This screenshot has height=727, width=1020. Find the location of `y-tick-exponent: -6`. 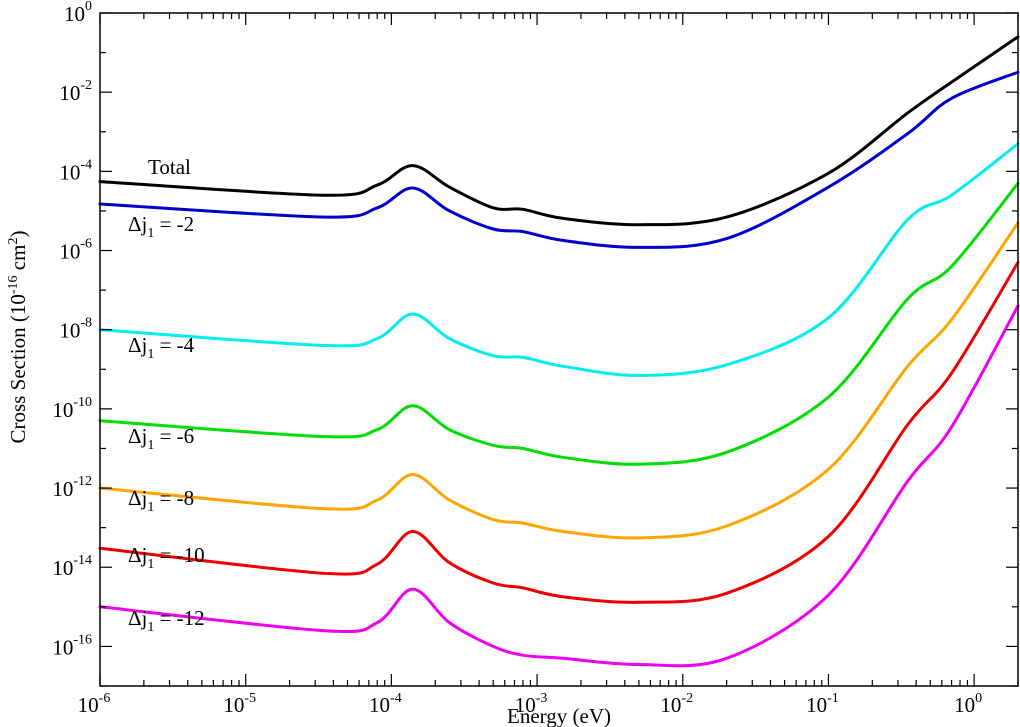

y-tick-exponent: -6 is located at coordinates (86, 244).